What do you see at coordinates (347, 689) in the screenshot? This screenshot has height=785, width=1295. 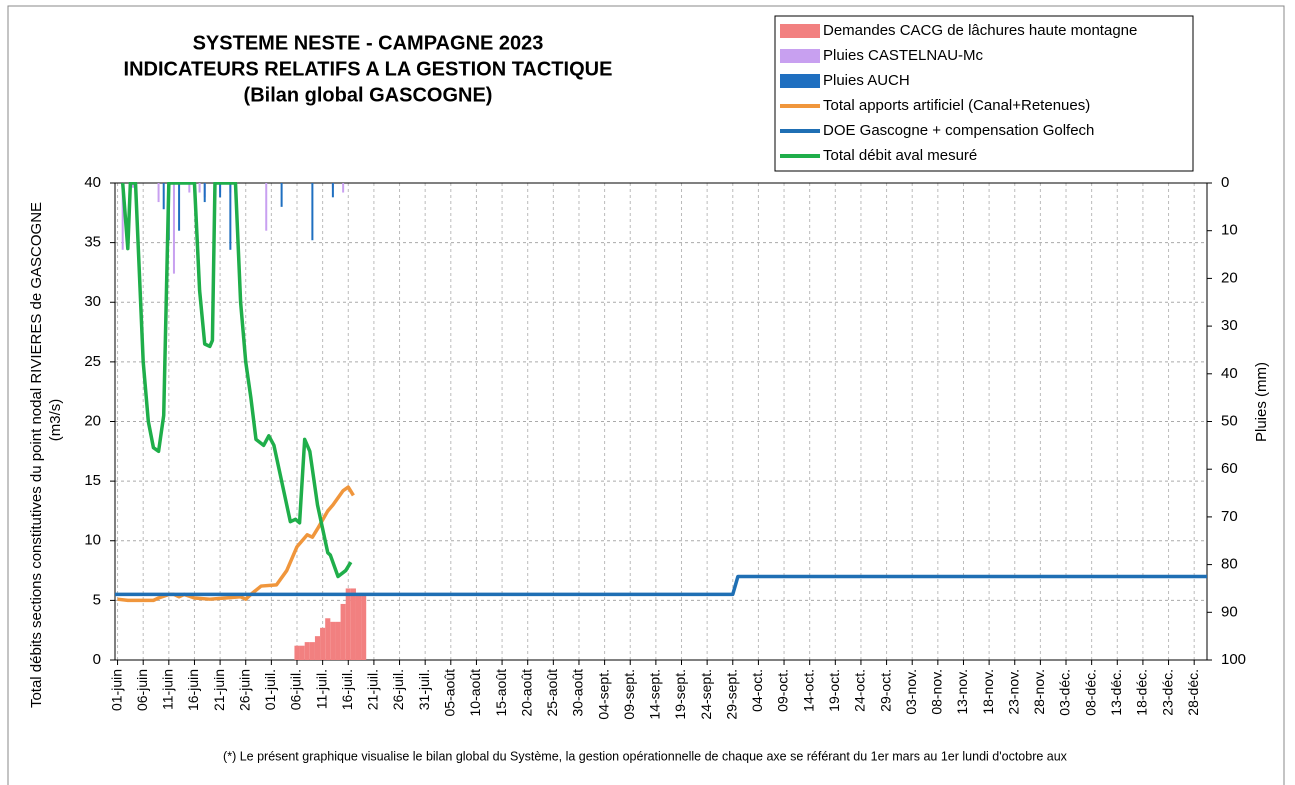 I see `x-tick-label: 16-juil.` at bounding box center [347, 689].